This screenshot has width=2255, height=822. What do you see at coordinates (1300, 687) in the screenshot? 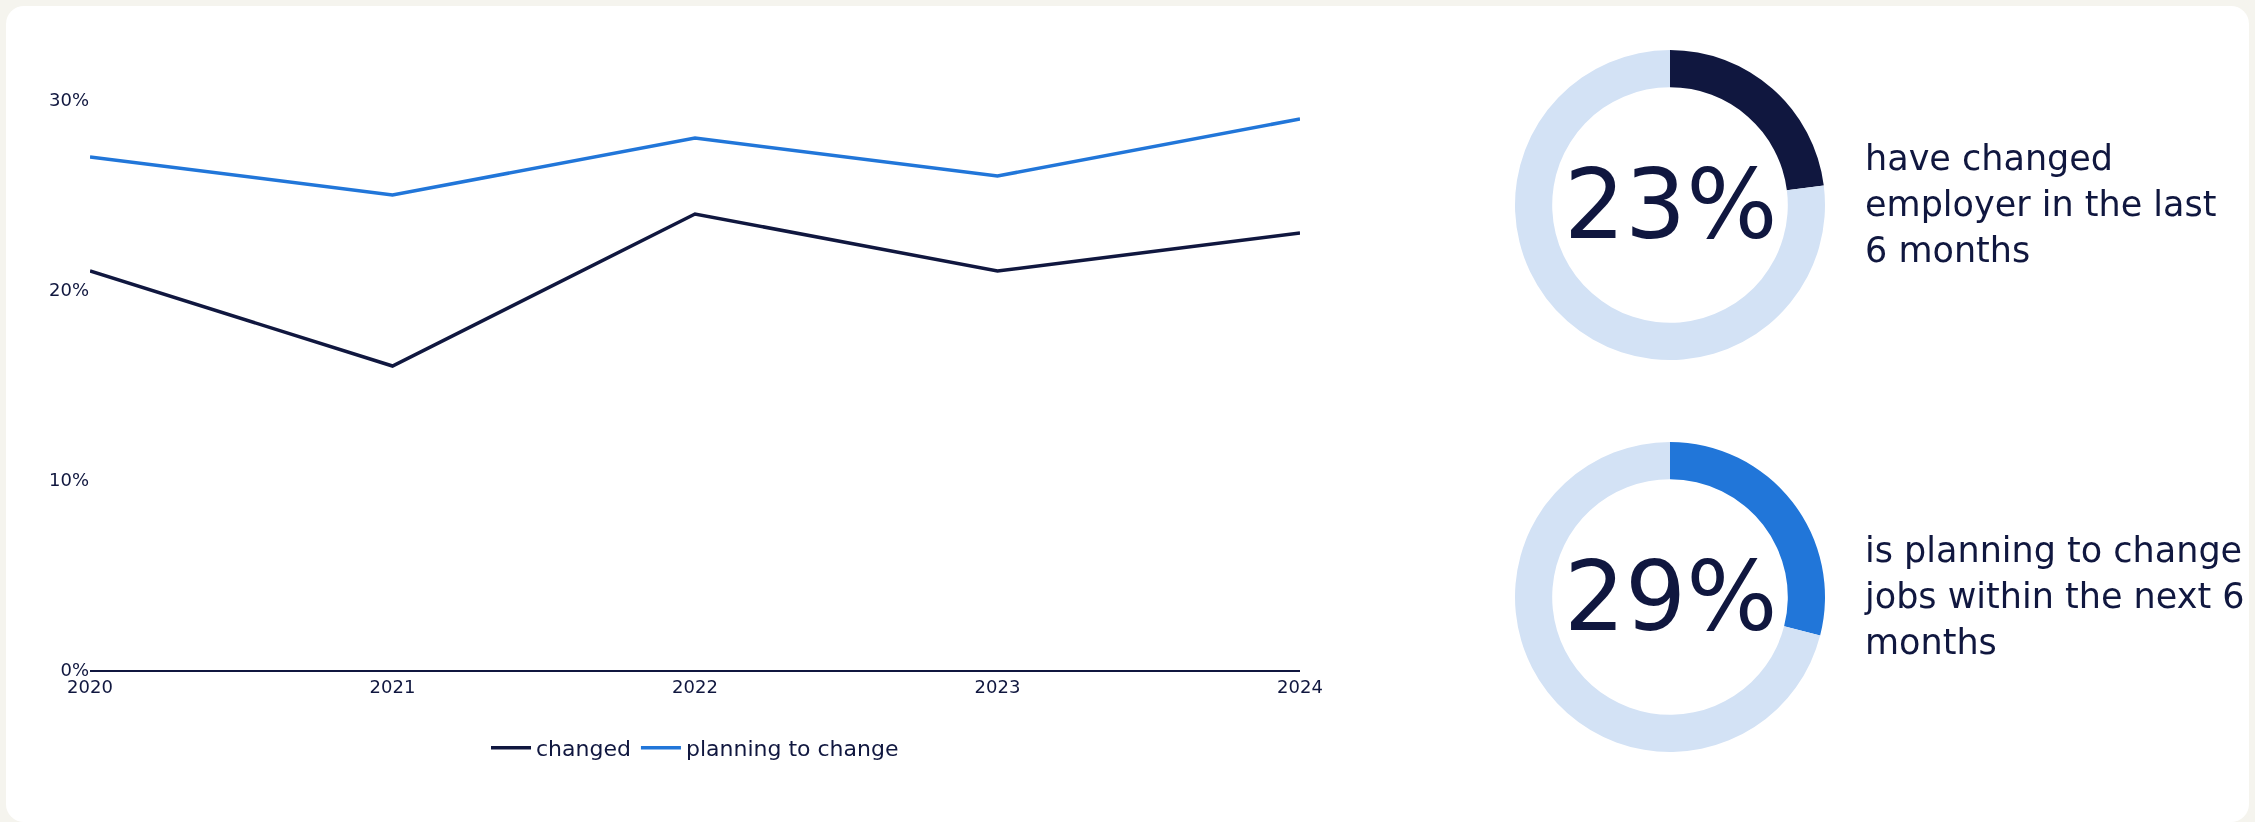
I see `x-tick-label: 2024` at bounding box center [1300, 687].